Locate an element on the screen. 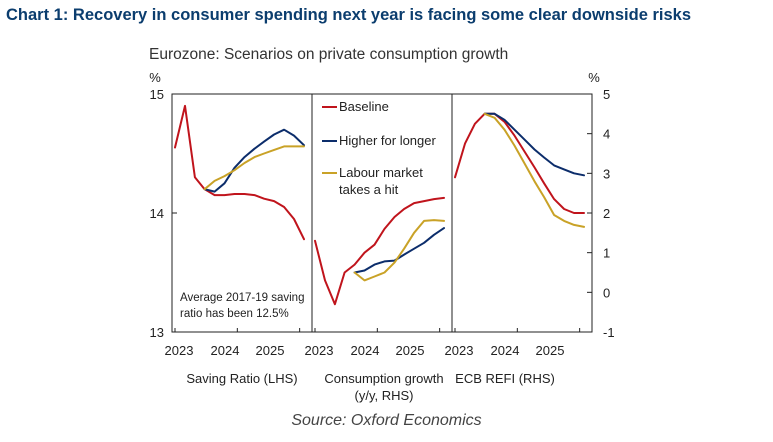 This screenshot has width=773, height=442. right-axis-tick-label: 0 is located at coordinates (606, 292).